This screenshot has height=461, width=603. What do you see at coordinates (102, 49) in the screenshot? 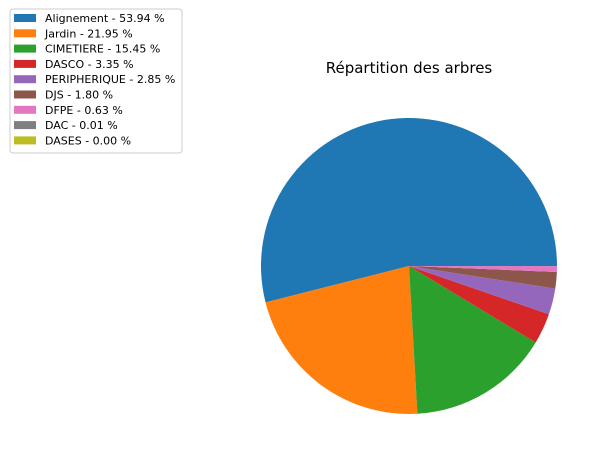
I see `legend-label-3: CIMETIERE - 15.45 %` at bounding box center [102, 49].